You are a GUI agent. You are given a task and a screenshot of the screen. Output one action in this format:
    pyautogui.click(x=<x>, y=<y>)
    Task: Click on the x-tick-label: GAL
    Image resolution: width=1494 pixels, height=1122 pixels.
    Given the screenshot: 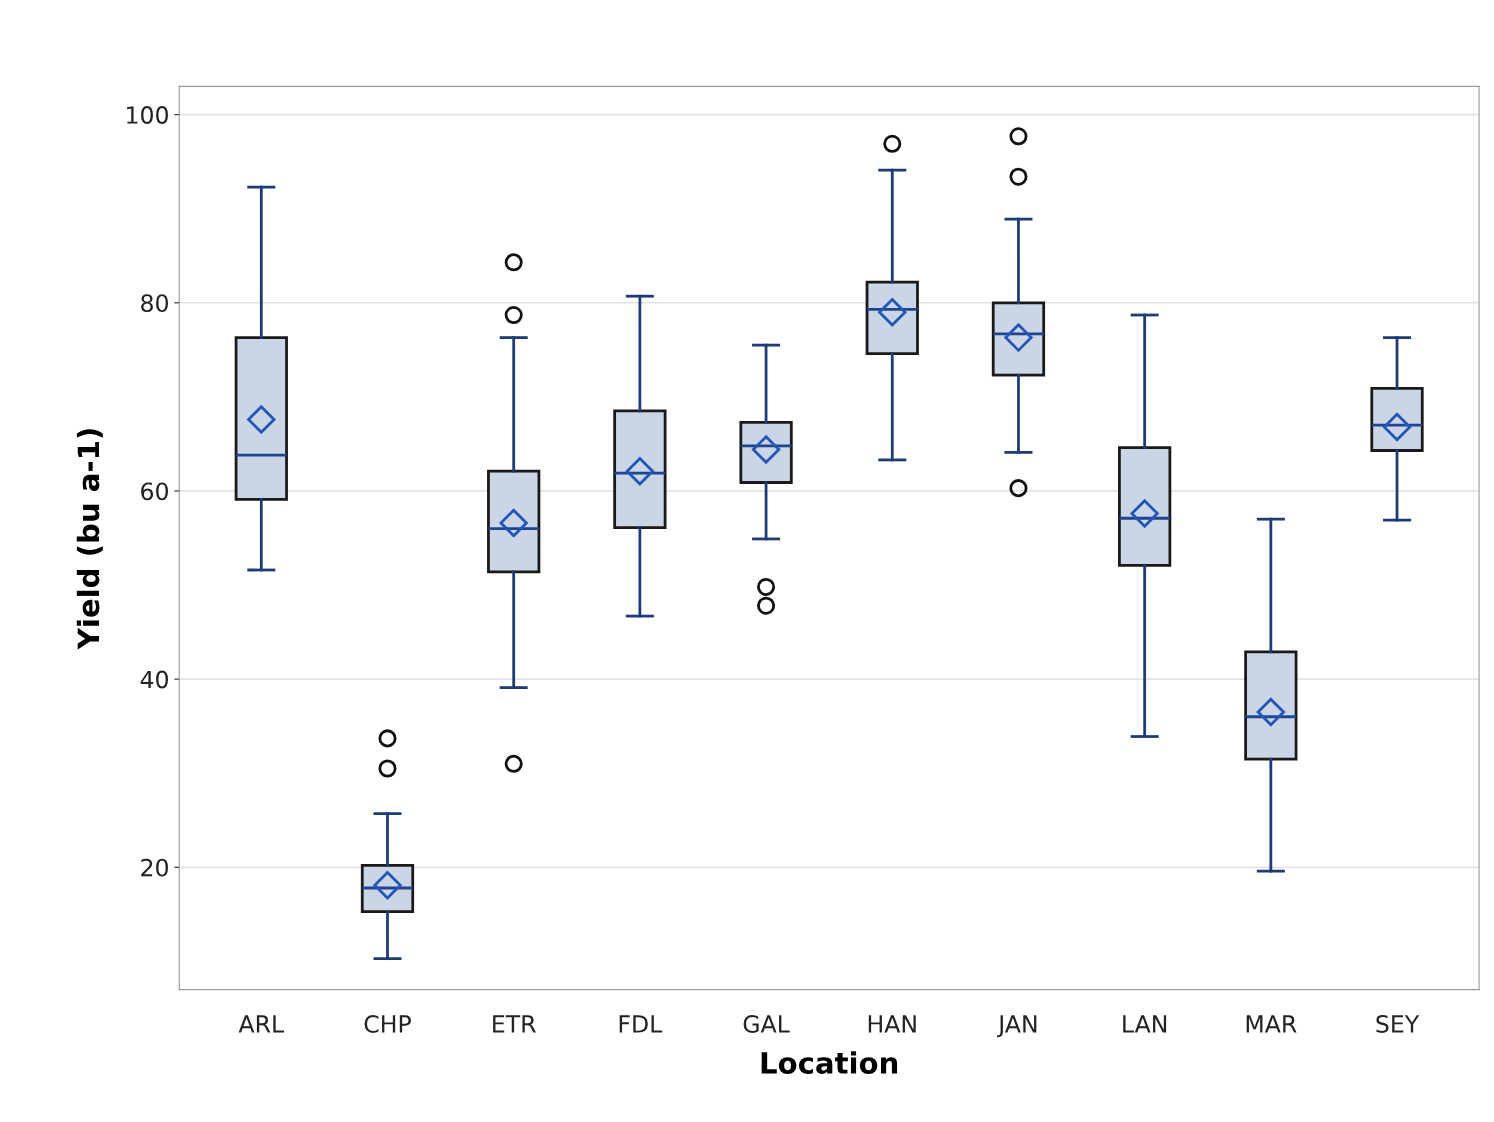 What is the action you would take?
    pyautogui.click(x=766, y=1024)
    